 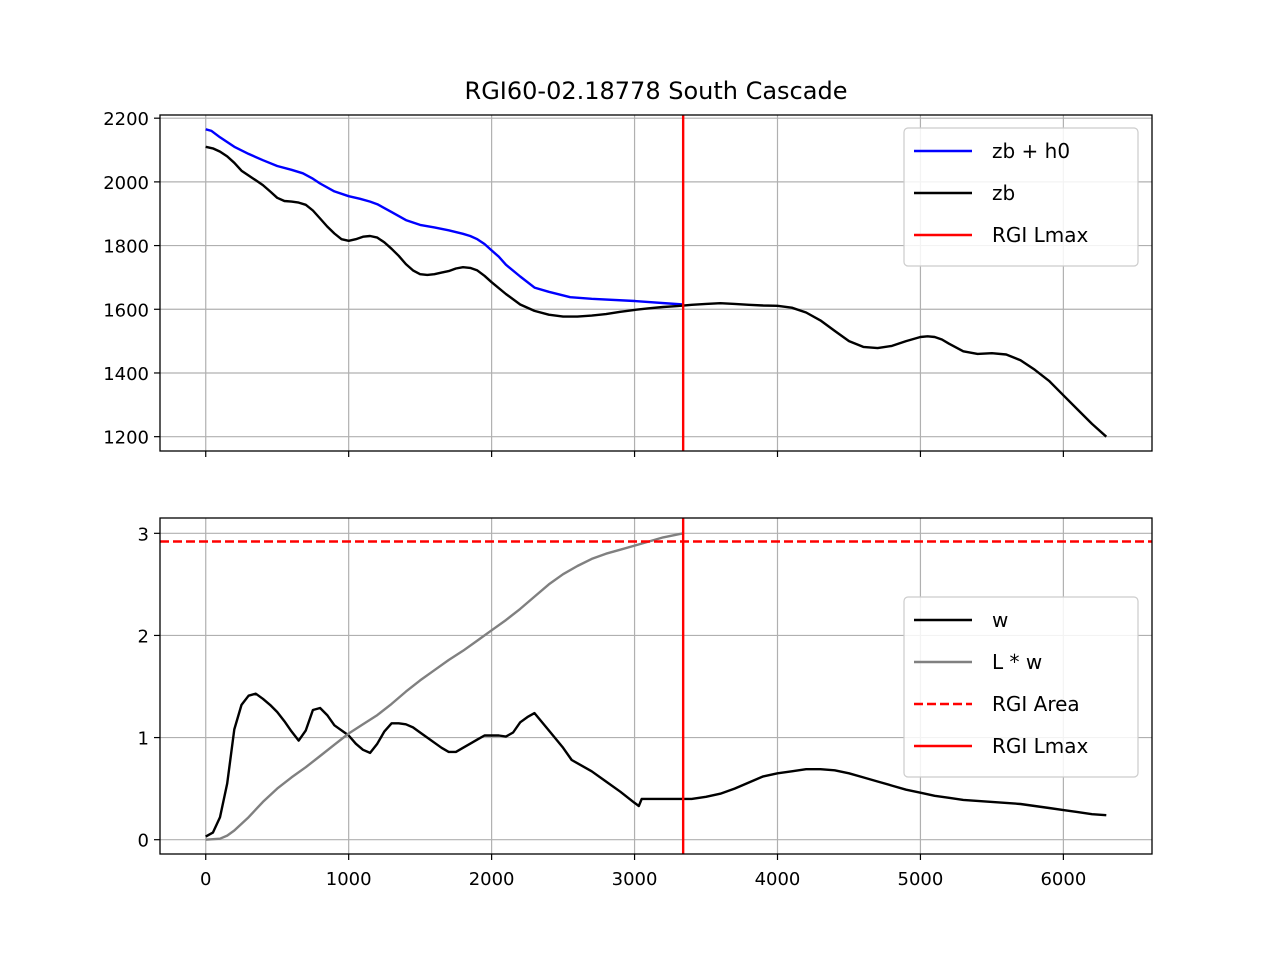 What do you see at coordinates (143, 841) in the screenshot?
I see `bottom-y-tick-label: 0` at bounding box center [143, 841].